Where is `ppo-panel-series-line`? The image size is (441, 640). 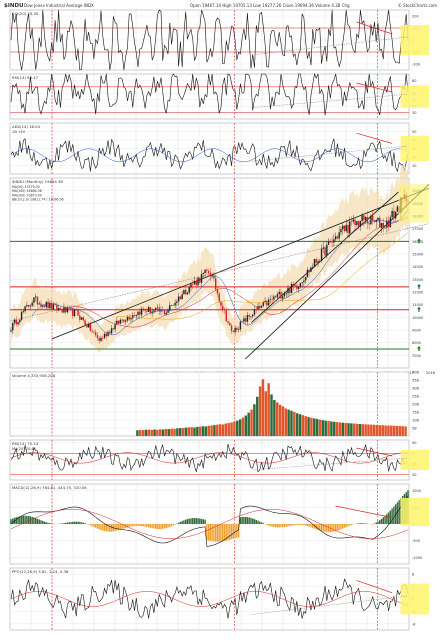
ppo-panel-series-line is located at coordinates (209, 598).